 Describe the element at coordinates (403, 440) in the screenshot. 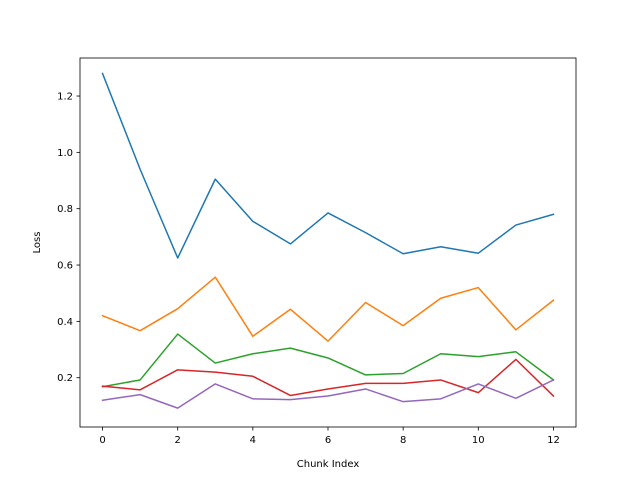

I see `x-tick-label: 8` at that location.